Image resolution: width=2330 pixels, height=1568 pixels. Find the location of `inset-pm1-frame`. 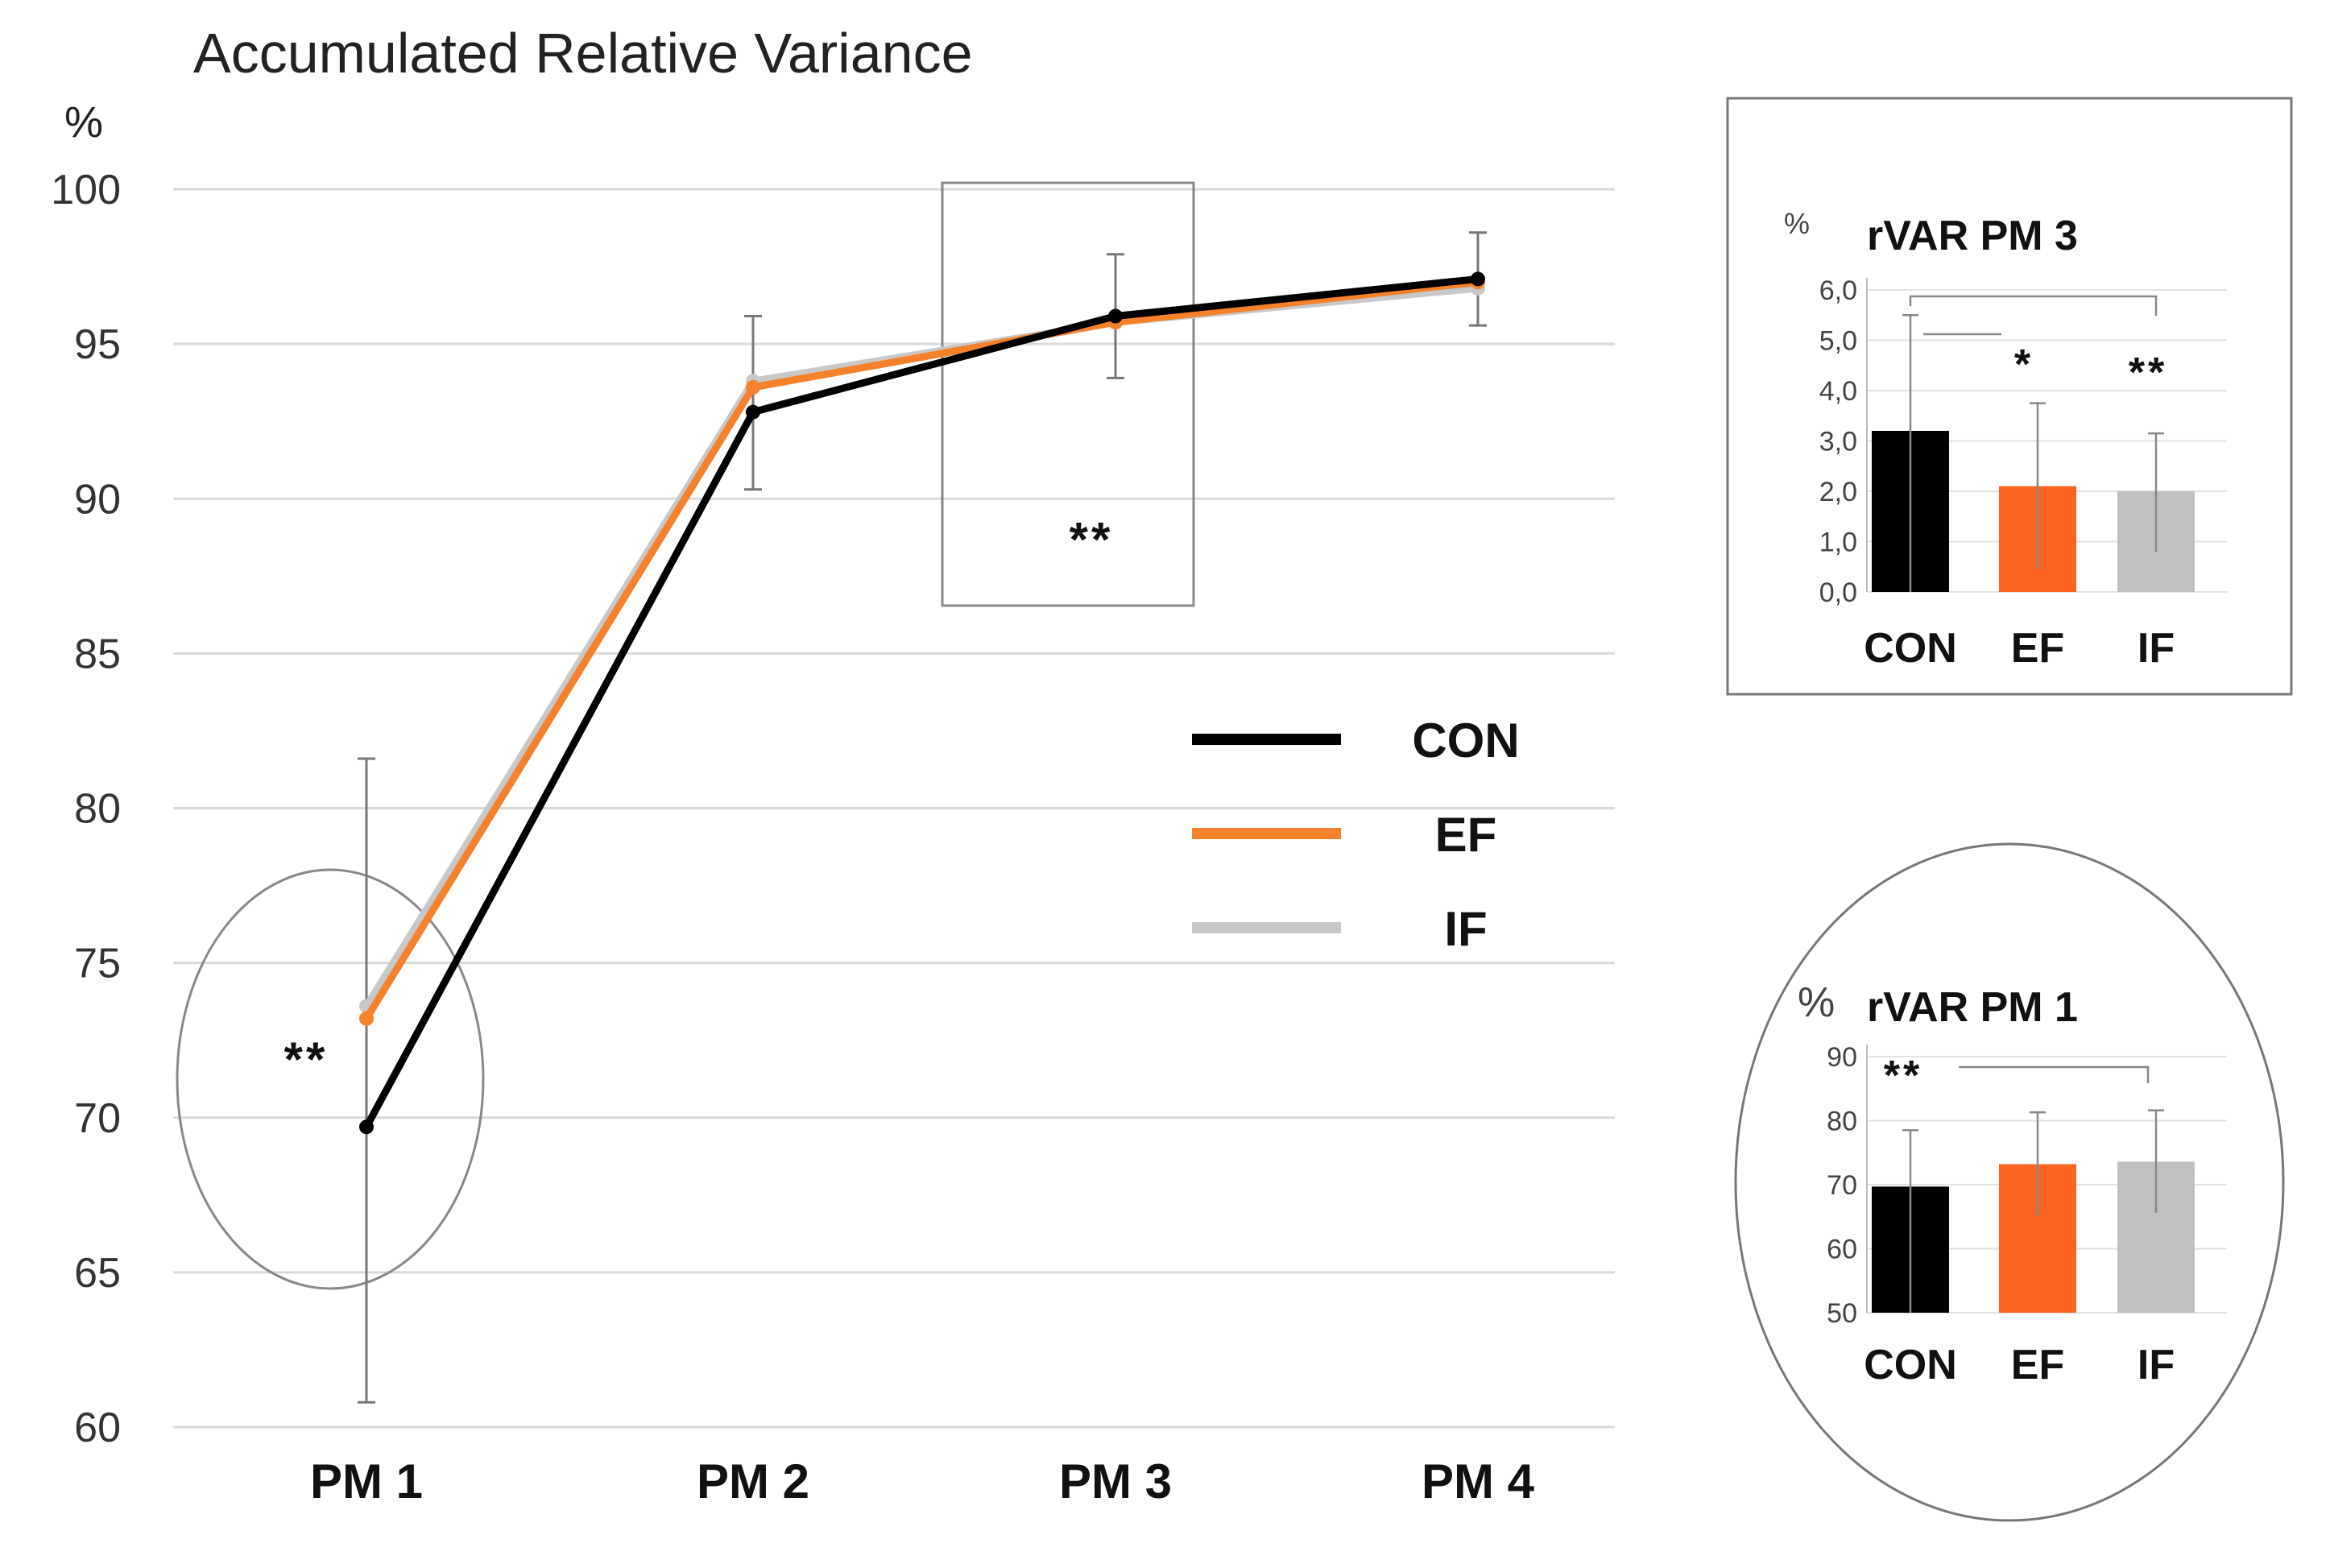

inset-pm1-frame is located at coordinates (2009, 1182).